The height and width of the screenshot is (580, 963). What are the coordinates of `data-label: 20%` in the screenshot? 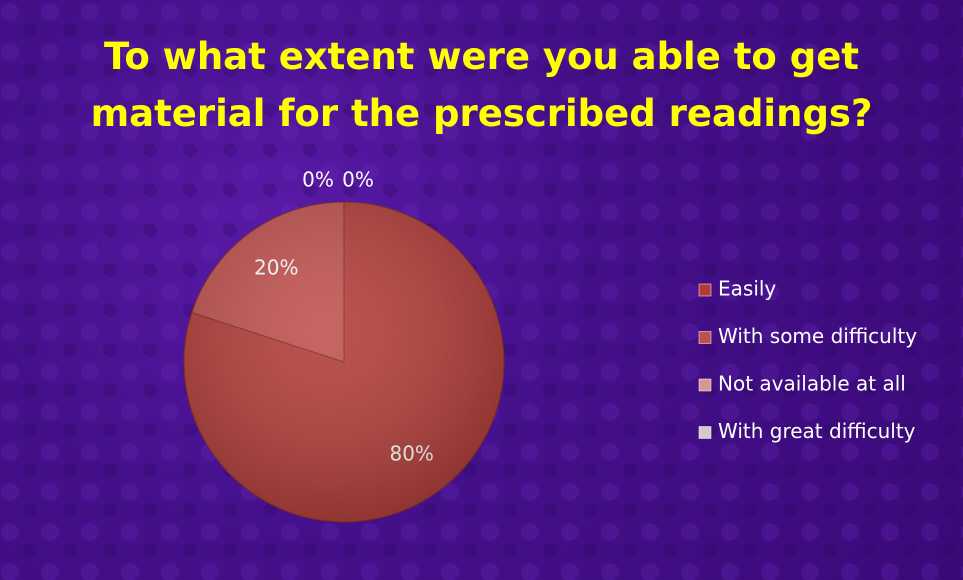 It's located at (276, 267).